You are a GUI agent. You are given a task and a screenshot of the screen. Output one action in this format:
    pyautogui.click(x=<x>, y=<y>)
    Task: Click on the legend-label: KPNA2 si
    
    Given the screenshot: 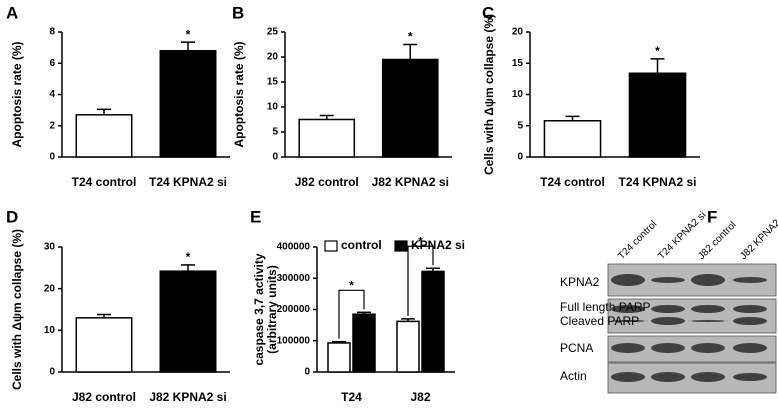 What is the action you would take?
    pyautogui.click(x=438, y=245)
    